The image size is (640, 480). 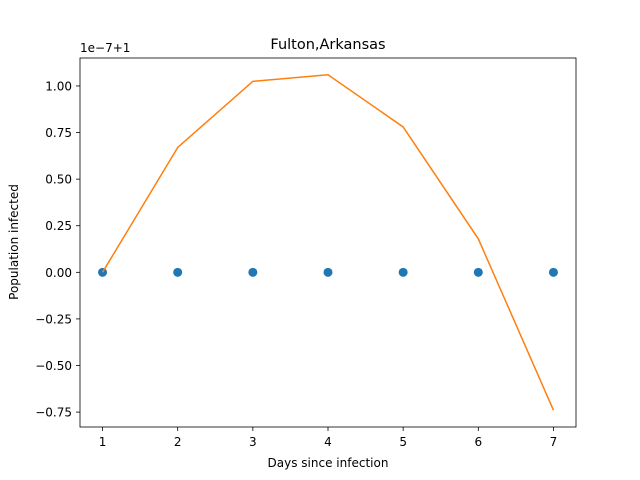 I want to click on x-tick-label: 1, so click(x=103, y=442).